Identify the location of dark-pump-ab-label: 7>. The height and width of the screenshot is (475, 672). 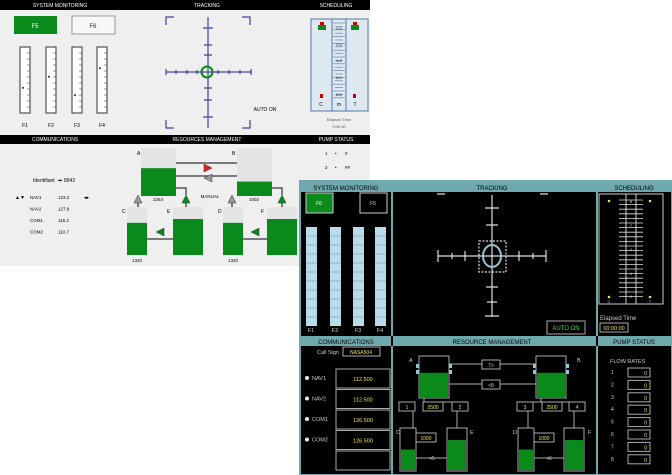
(491, 366).